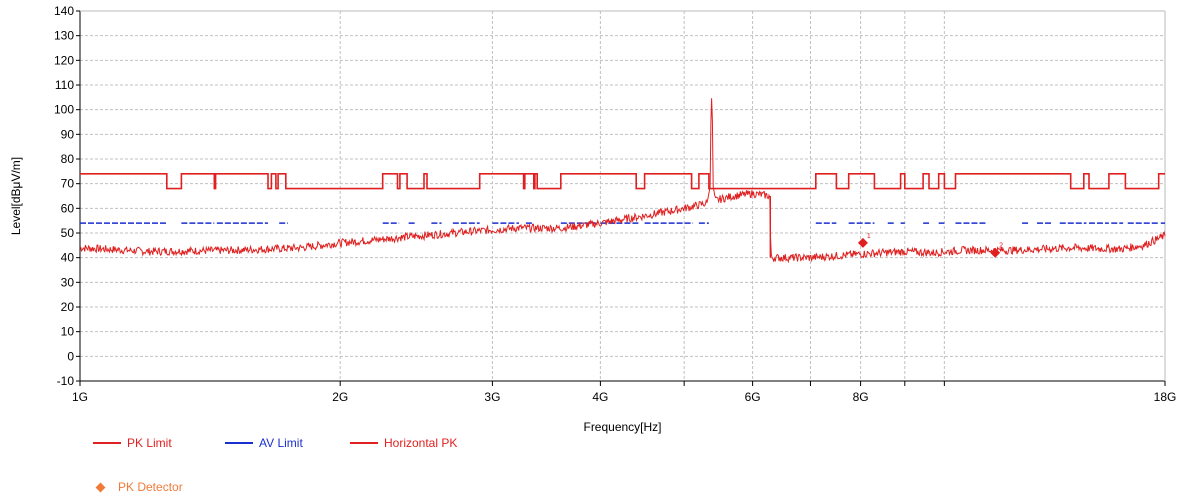 The image size is (1184, 499). I want to click on legend-label-horizontal-pk: Horizontal PK, so click(421, 443).